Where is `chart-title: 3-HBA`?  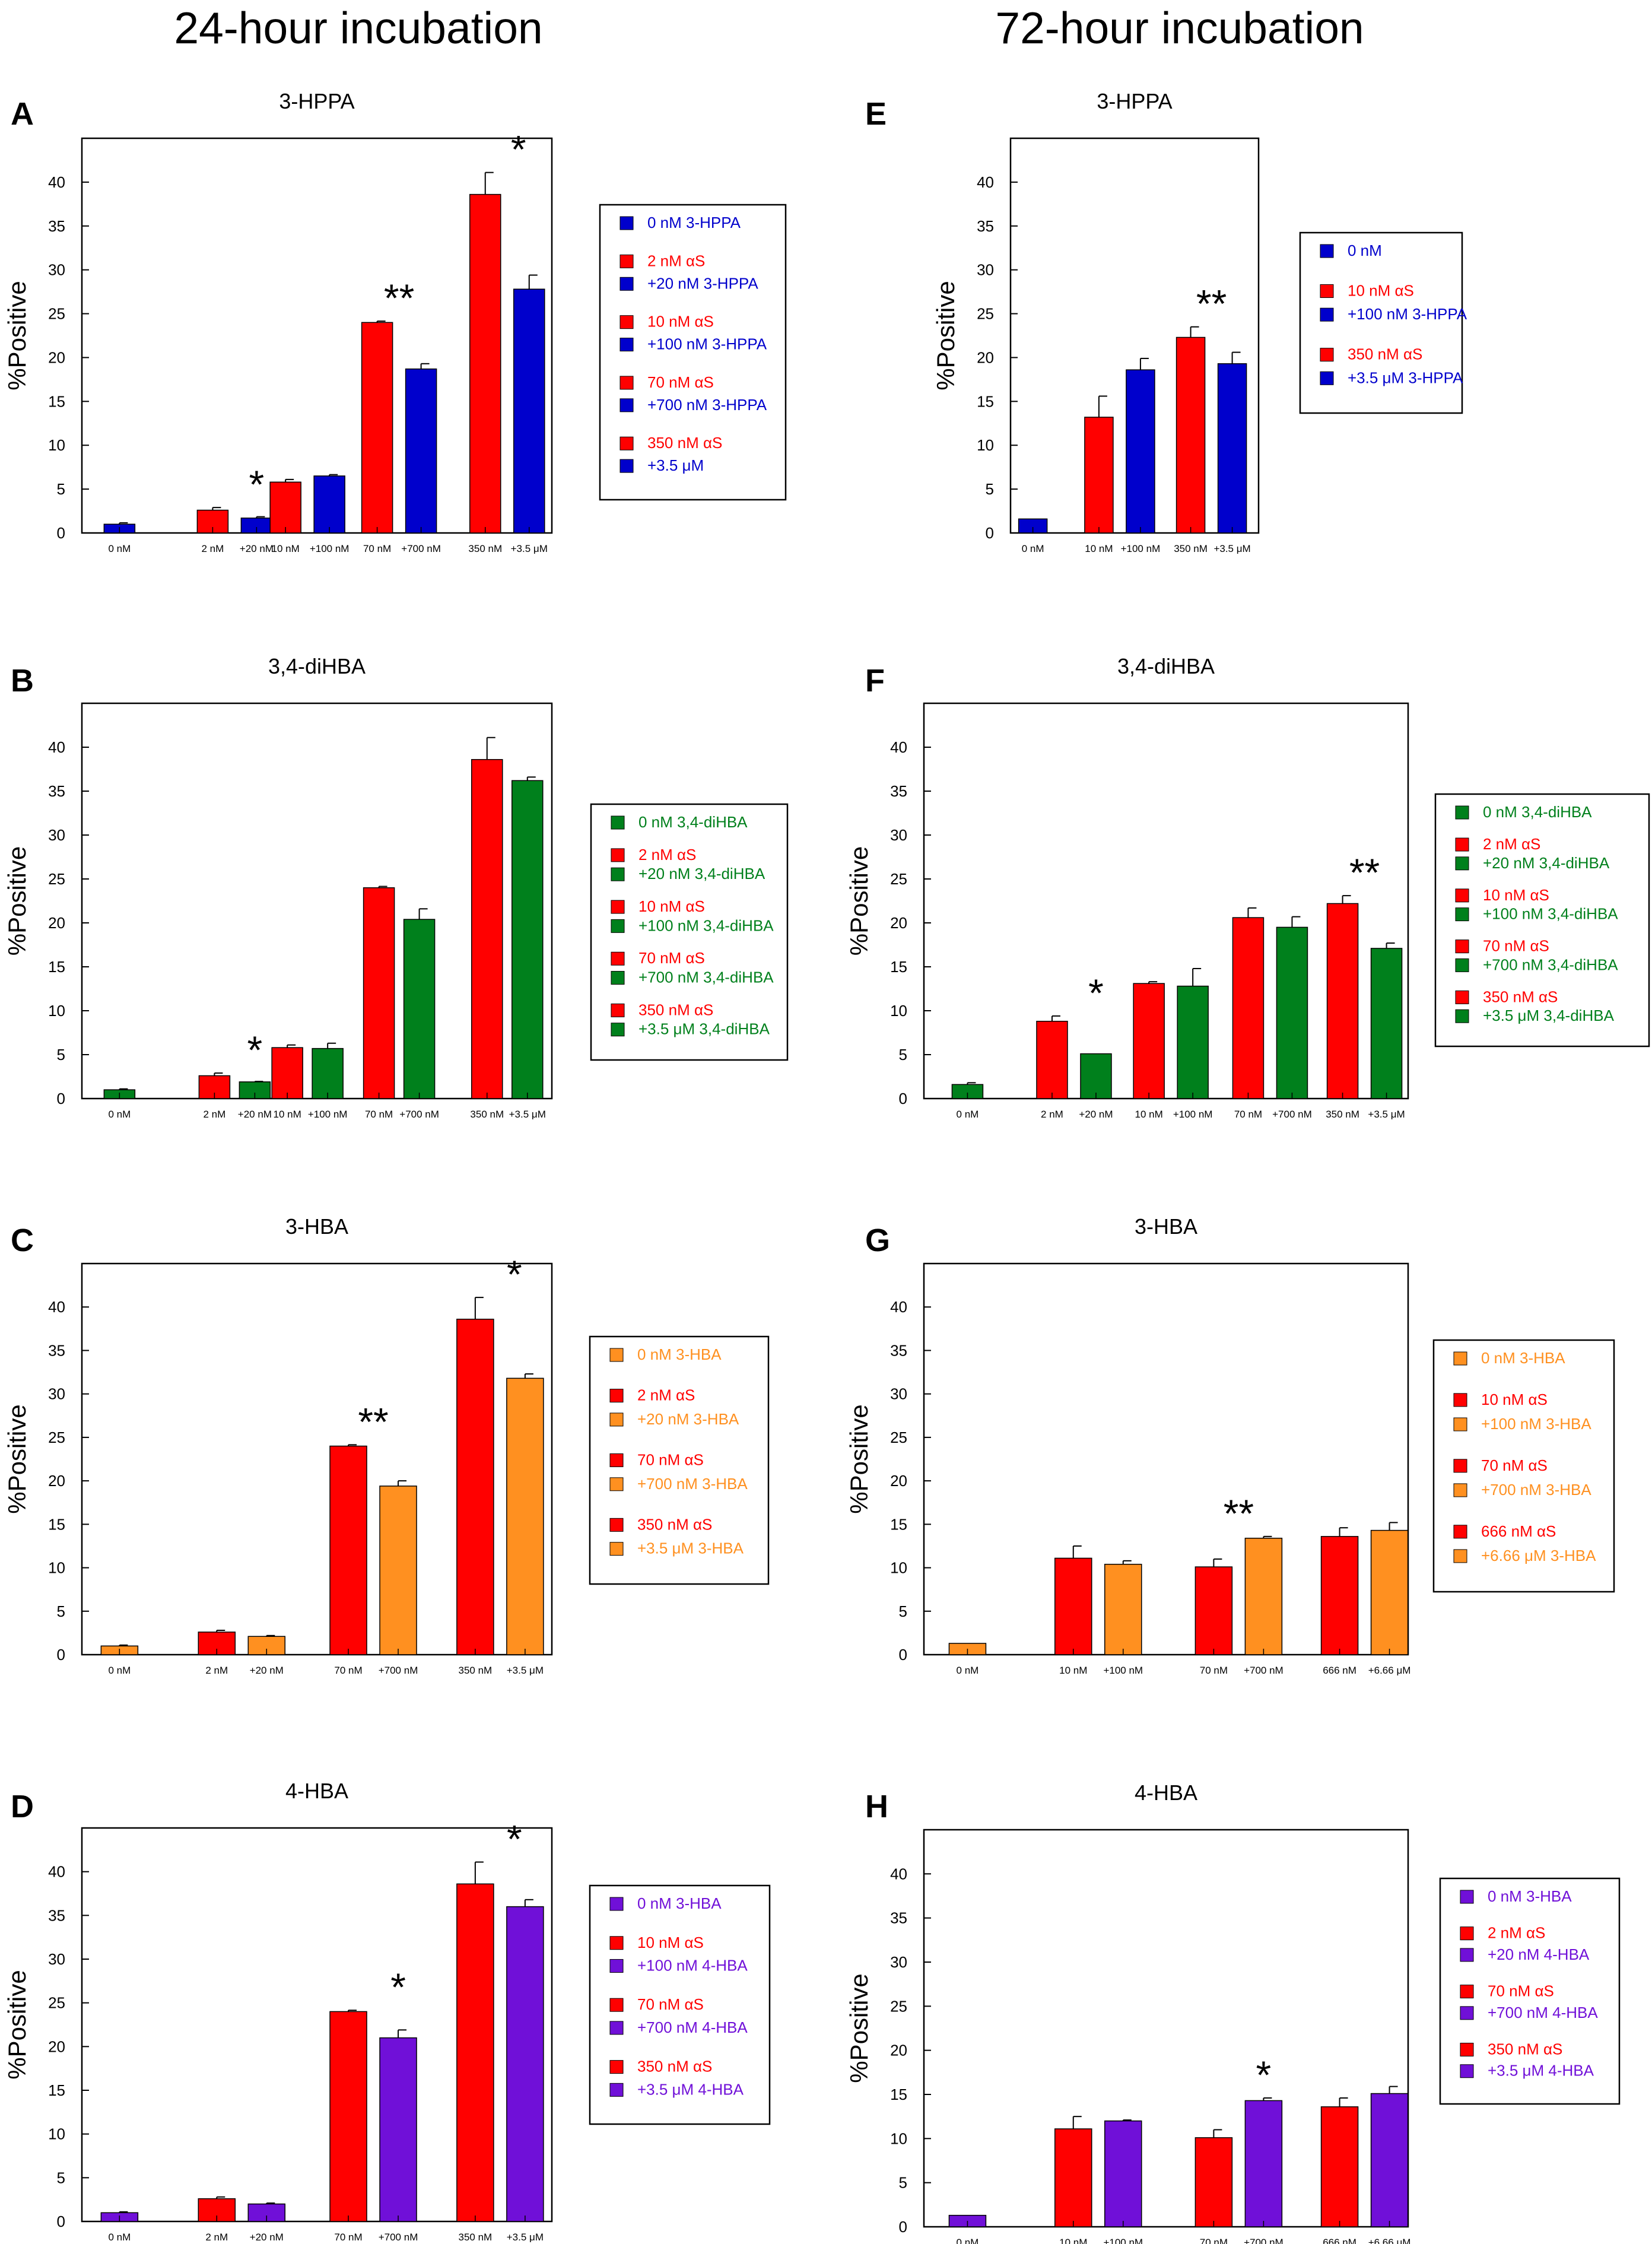 chart-title: 3-HBA is located at coordinates (316, 1227).